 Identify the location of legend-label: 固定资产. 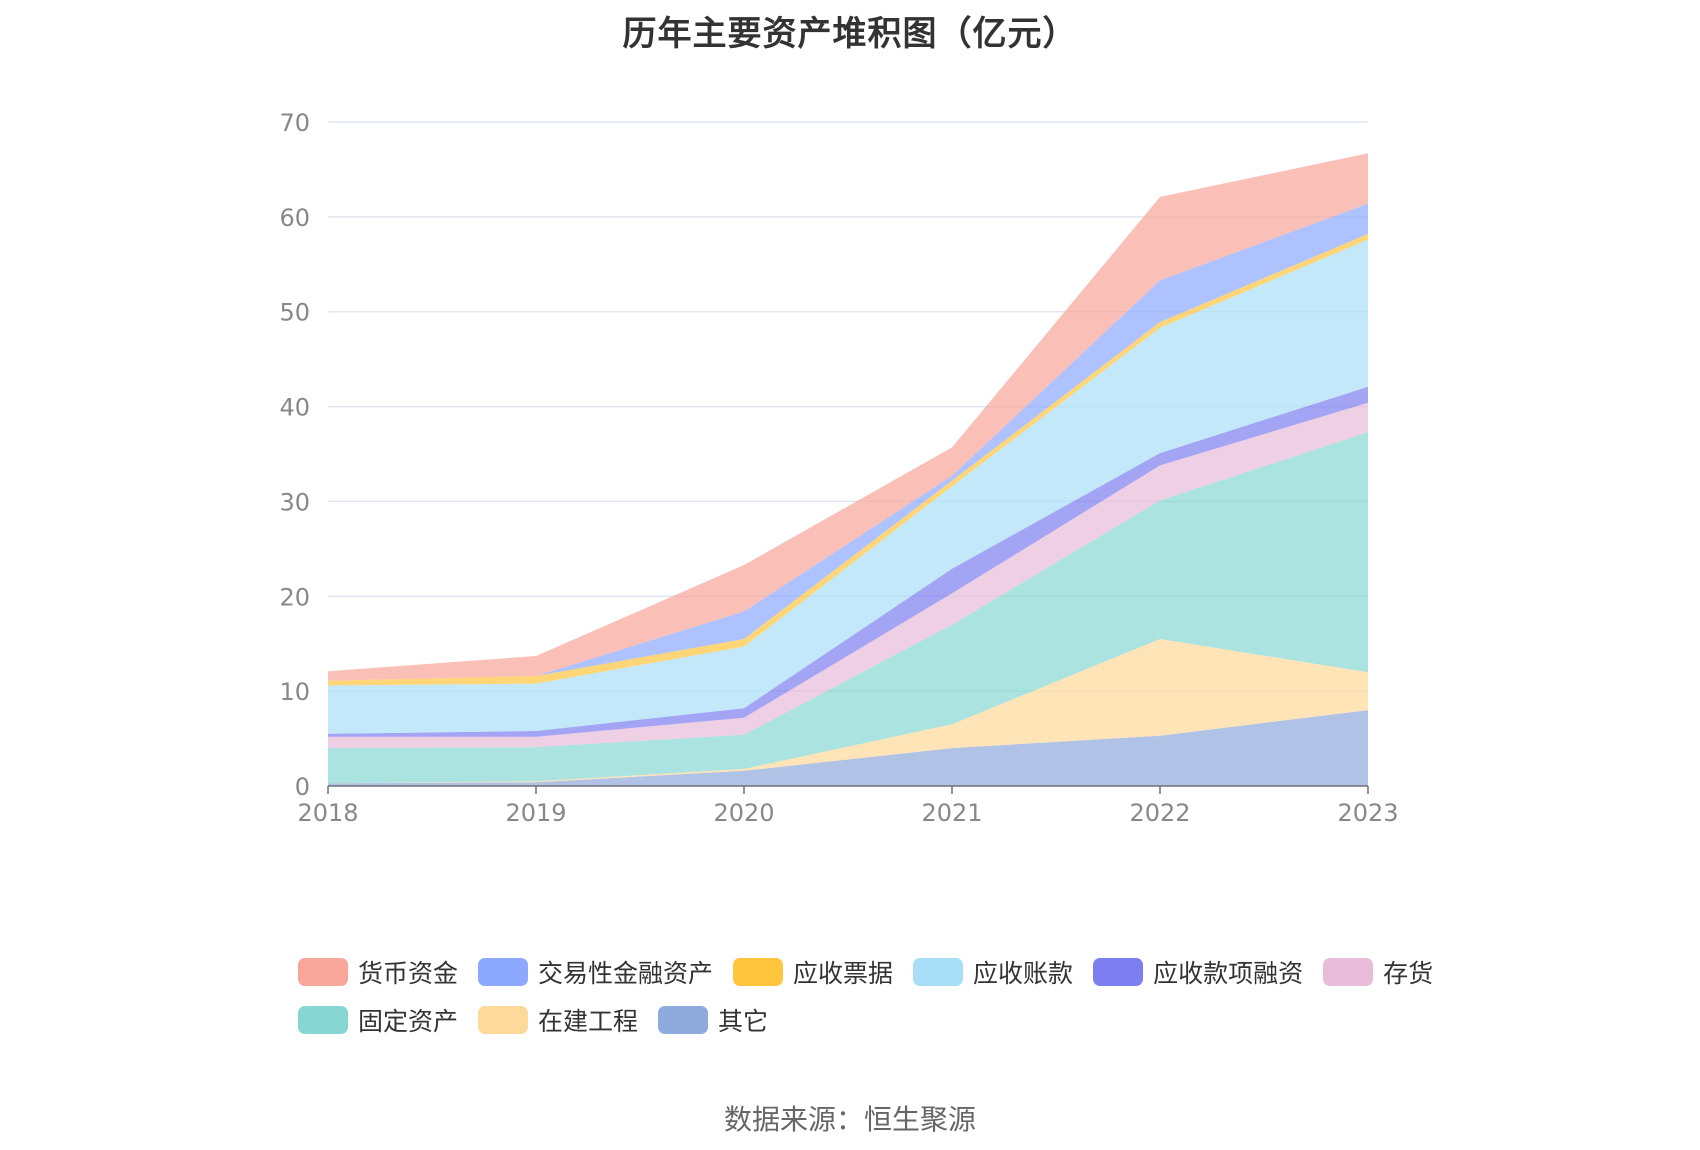
(408, 1021).